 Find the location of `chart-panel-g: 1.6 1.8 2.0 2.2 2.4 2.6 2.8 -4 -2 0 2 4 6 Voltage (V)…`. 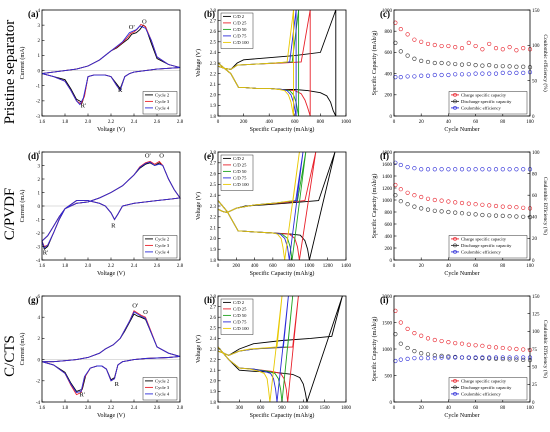

chart-panel-g: 1.6 1.8 2.0 2.2 2.4 2.6 2.8 -4 -2 0 2 4 6 Voltage (V)… is located at coordinates (101, 357).